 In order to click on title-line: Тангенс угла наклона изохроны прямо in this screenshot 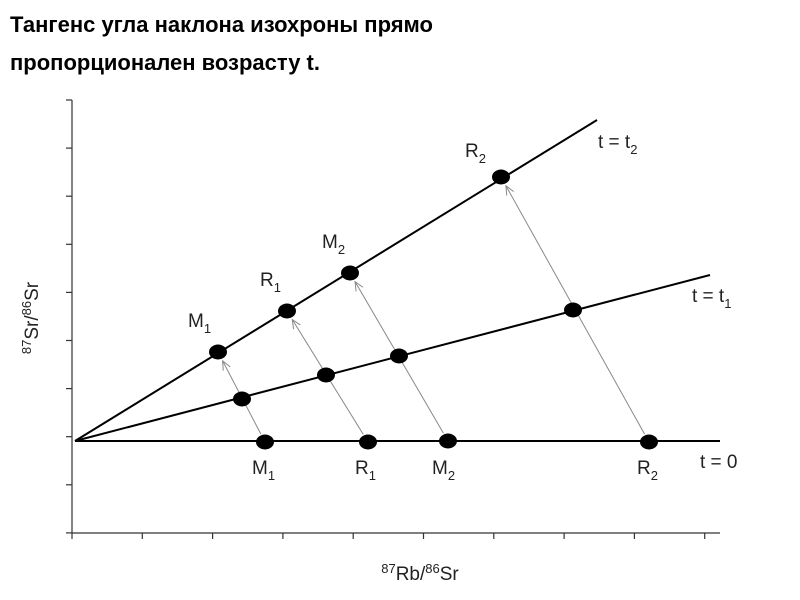, I will do `click(221, 24)`.